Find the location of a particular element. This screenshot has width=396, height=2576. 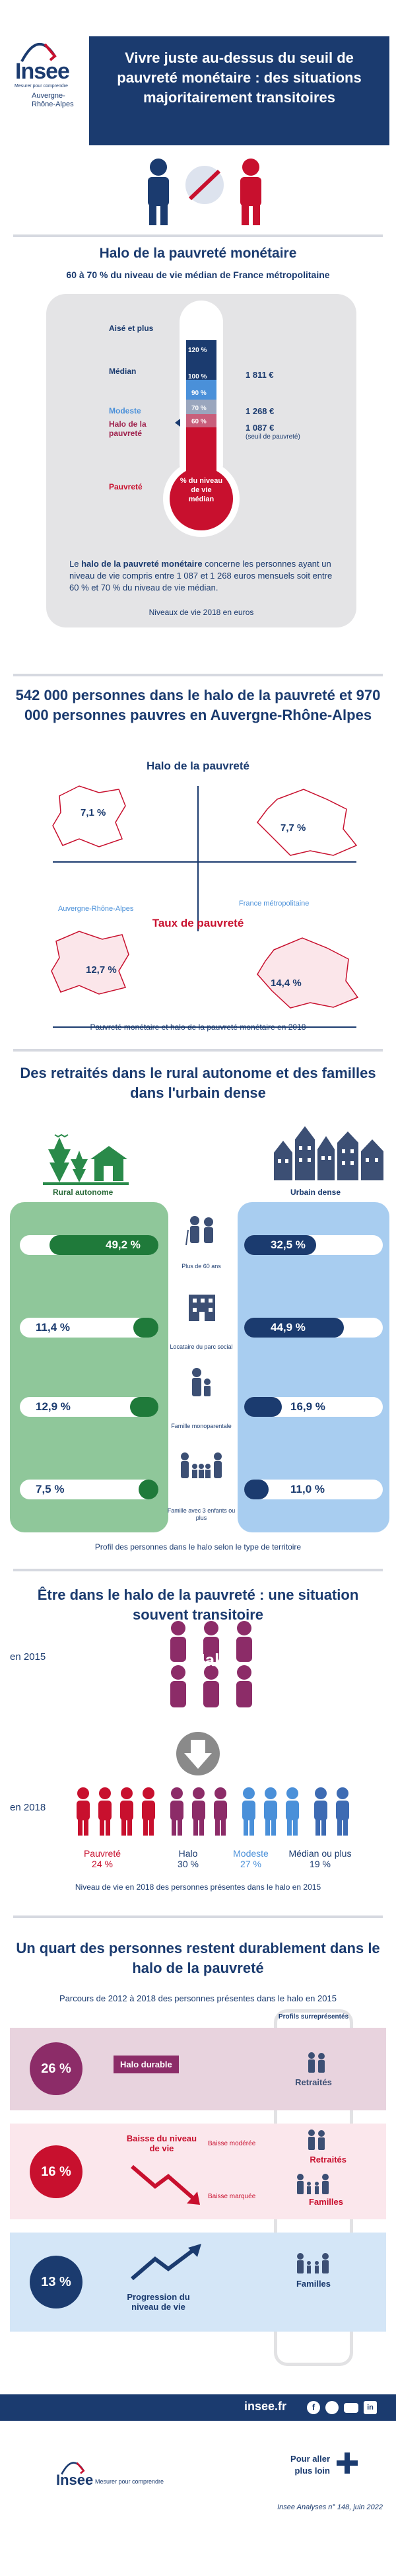

maps-halo-label: Halo de la pauvreté is located at coordinates (198, 766).